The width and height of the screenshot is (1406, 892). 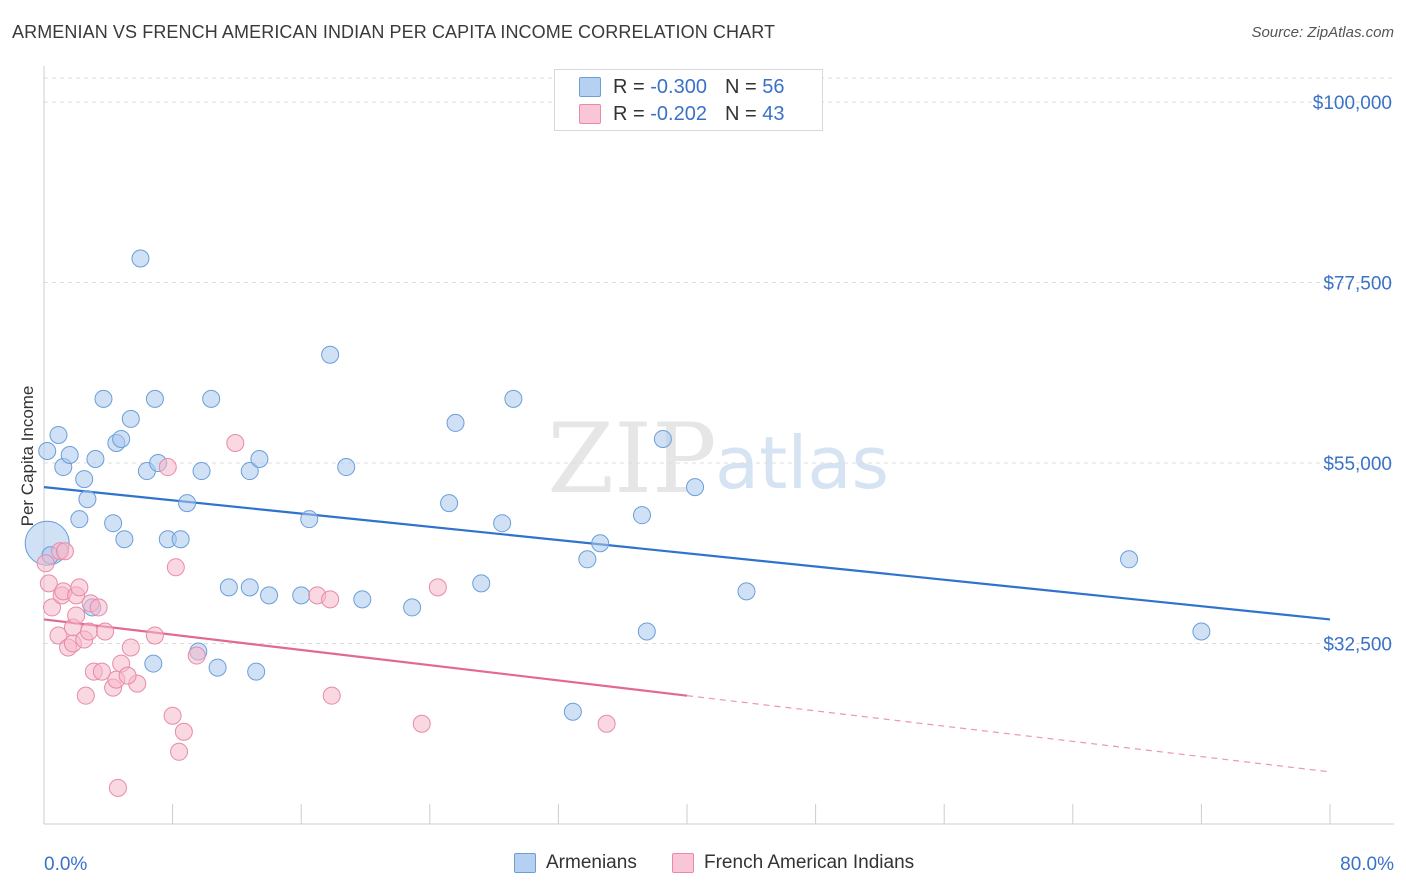 What do you see at coordinates (809, 862) in the screenshot?
I see `series-label-french-american-indians: French American Indians` at bounding box center [809, 862].